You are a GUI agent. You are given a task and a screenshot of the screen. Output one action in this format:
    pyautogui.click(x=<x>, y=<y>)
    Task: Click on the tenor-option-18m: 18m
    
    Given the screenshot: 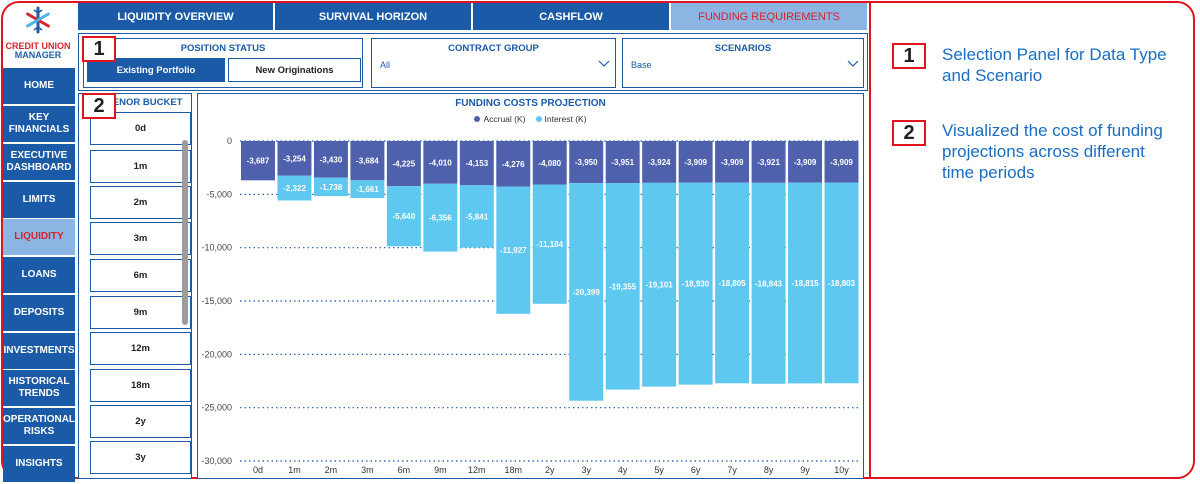 What is the action you would take?
    pyautogui.click(x=140, y=385)
    